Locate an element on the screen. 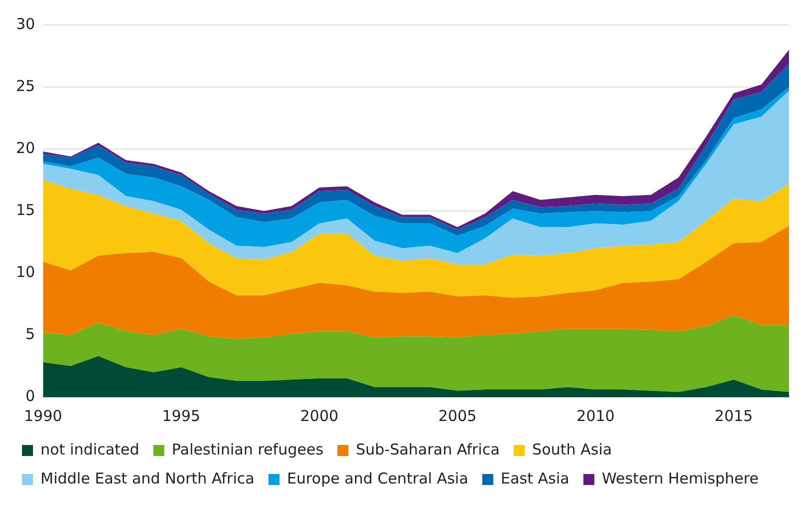  legend-label: East Asia is located at coordinates (535, 478).